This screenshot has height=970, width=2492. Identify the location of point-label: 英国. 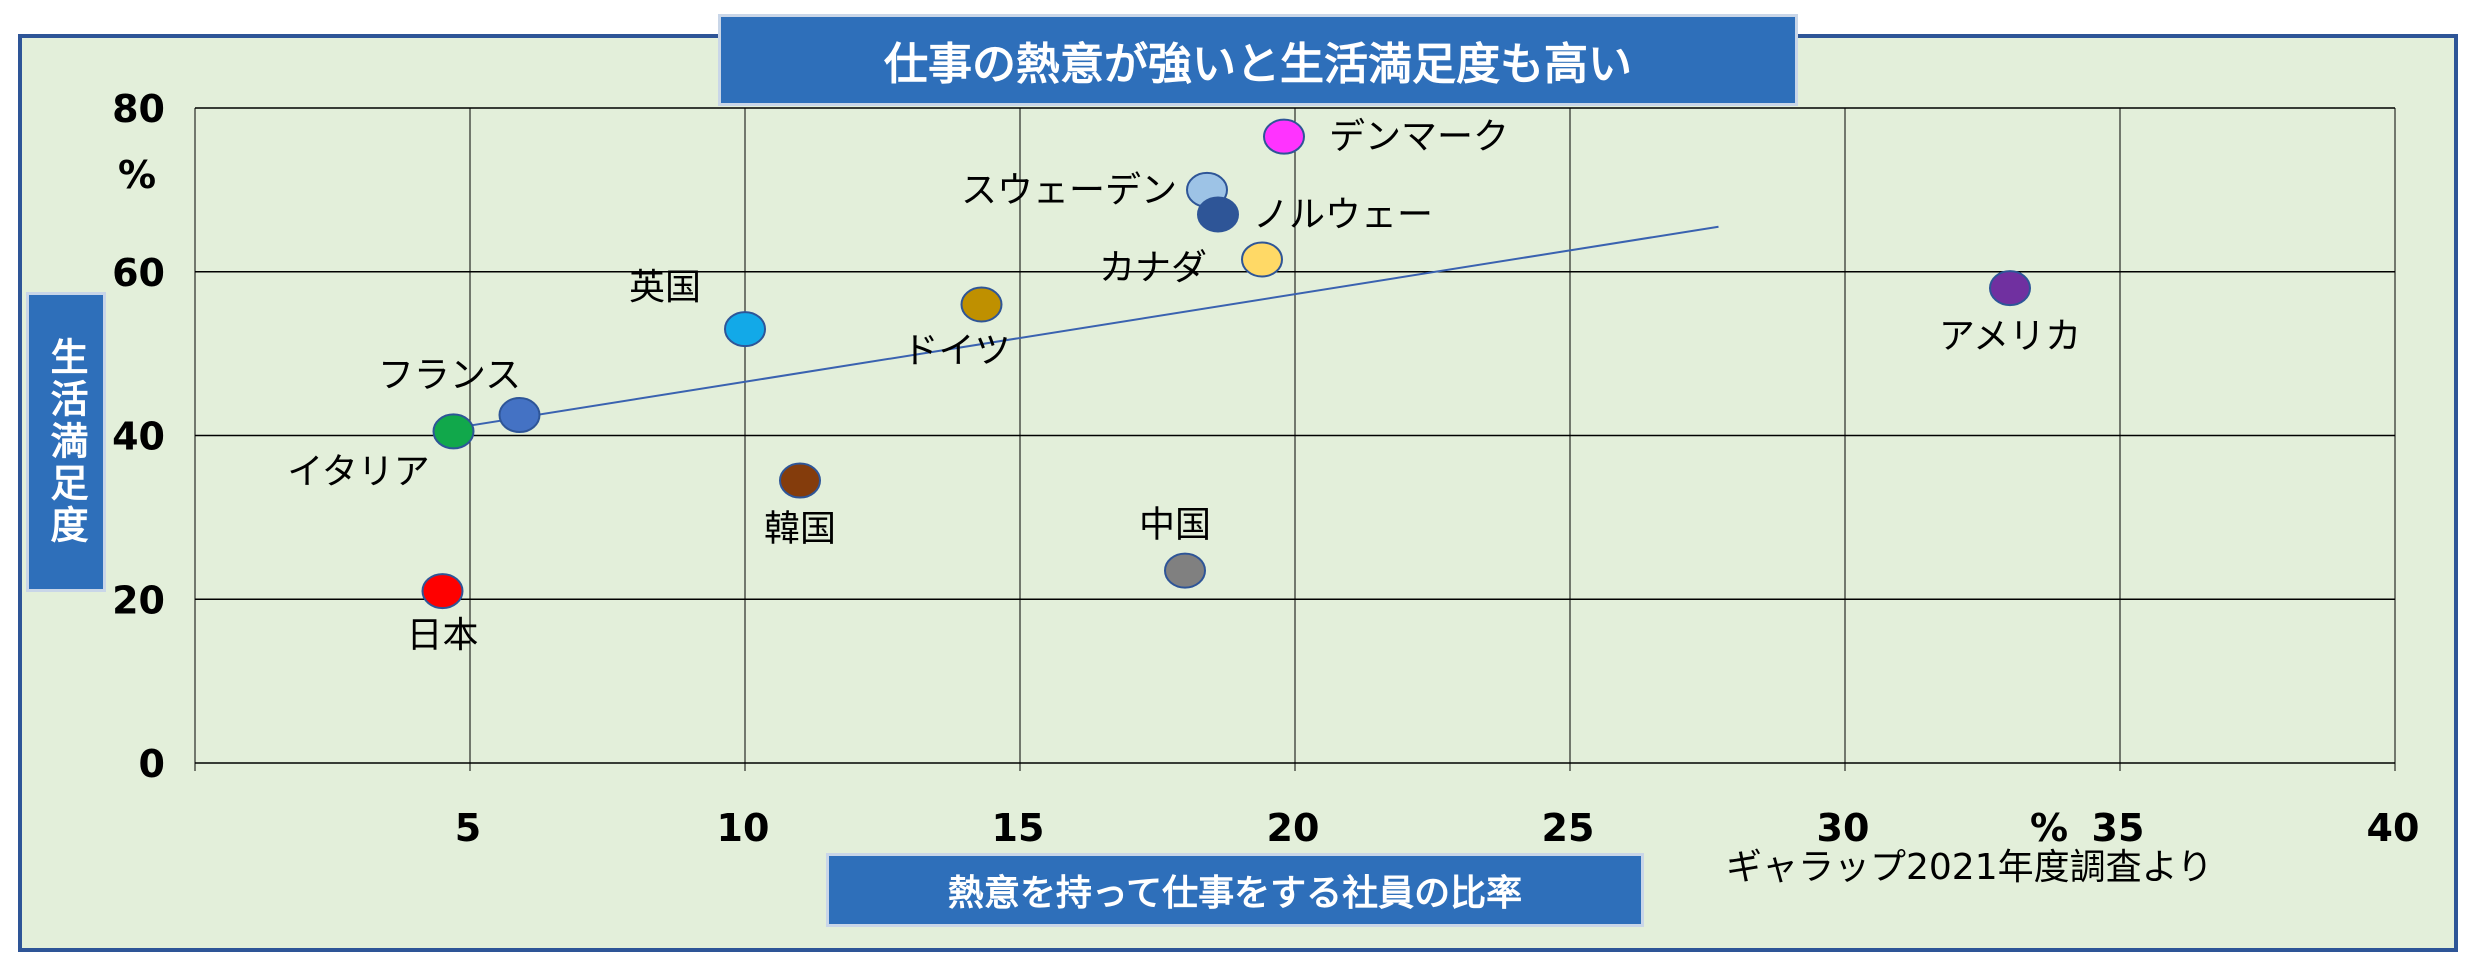
(665, 287).